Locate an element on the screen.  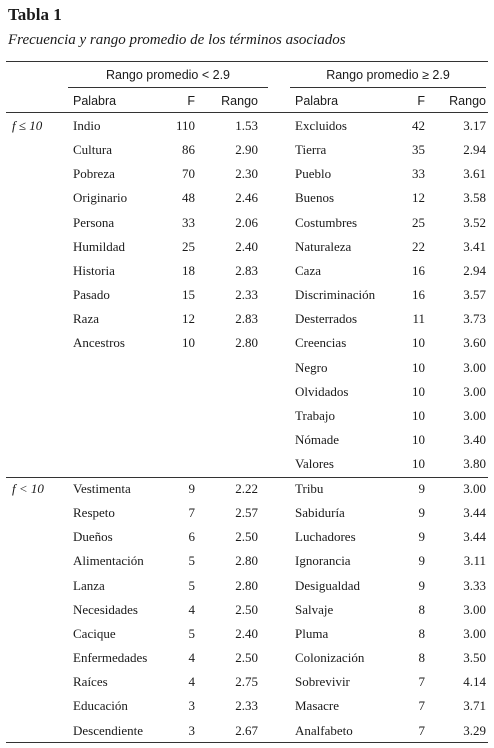
table-cell-rank: 2.67 is located at coordinates (246, 730).